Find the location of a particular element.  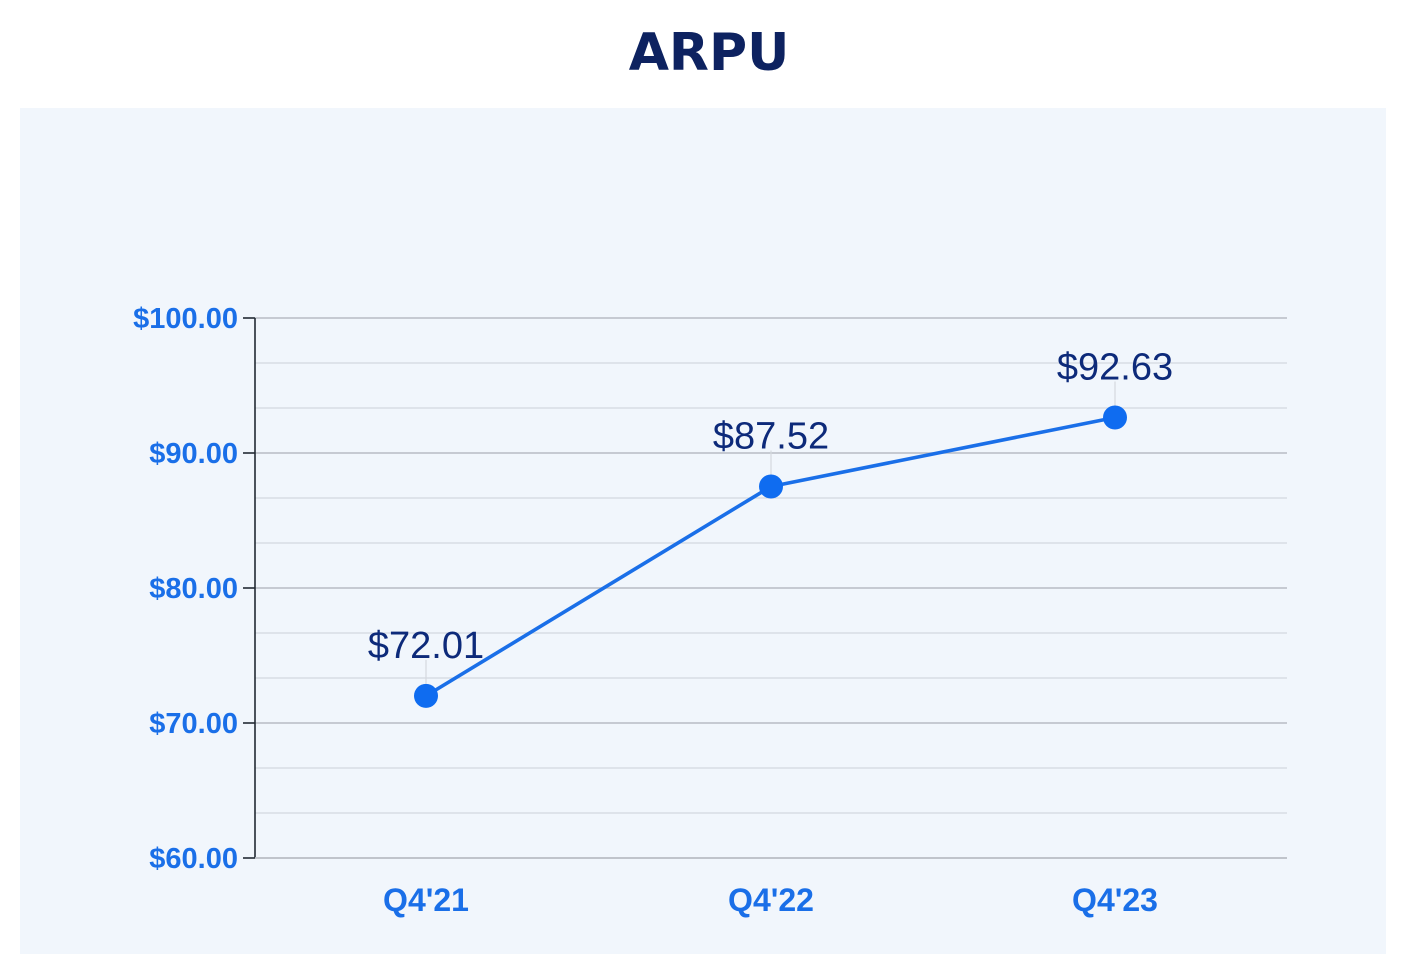

x-tick-label: Q4'21 is located at coordinates (426, 900).